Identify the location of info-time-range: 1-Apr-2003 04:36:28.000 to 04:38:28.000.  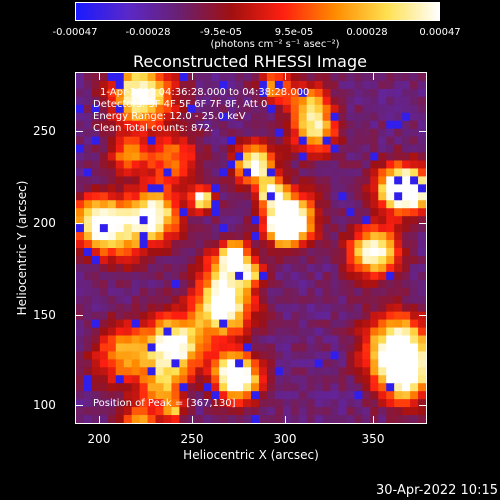
(205, 92).